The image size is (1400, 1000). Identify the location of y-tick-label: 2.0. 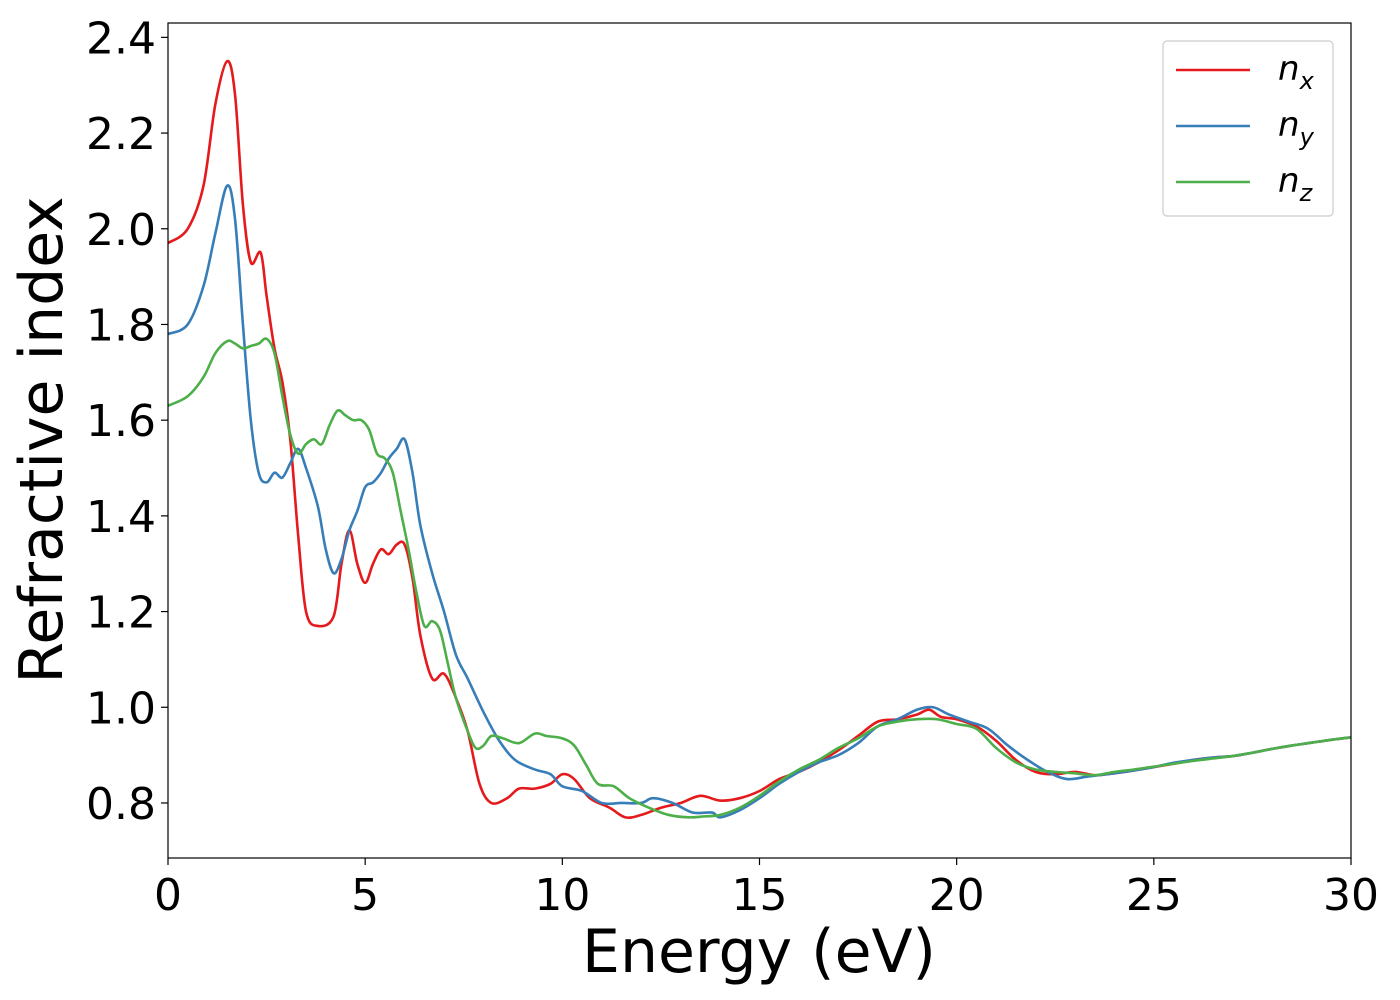
(121, 230).